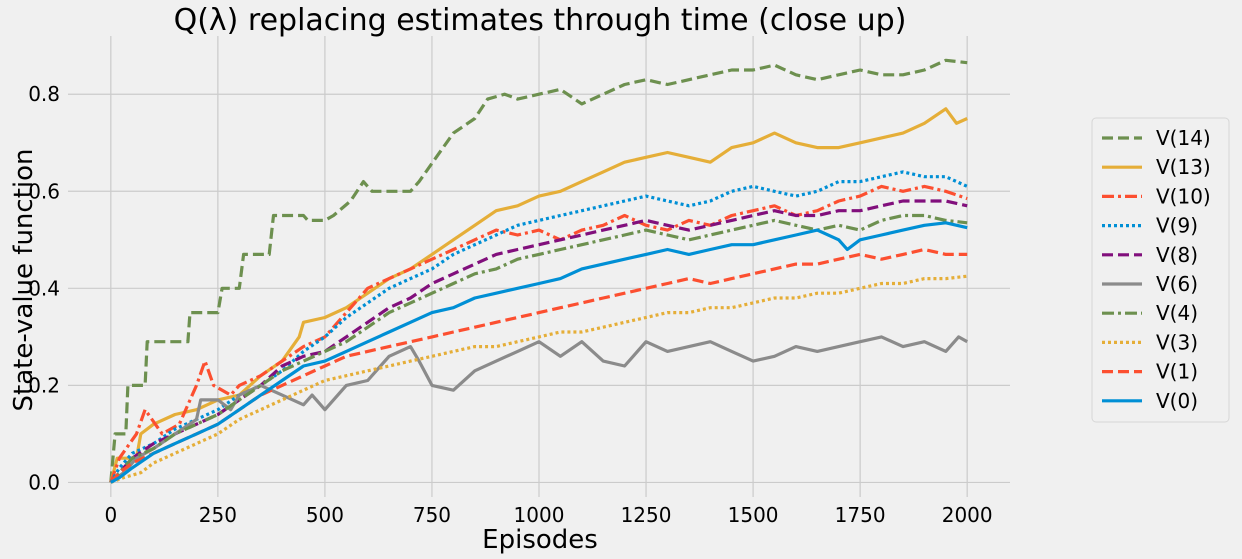  Describe the element at coordinates (539, 515) in the screenshot. I see `x-tick-label: 1000` at that location.